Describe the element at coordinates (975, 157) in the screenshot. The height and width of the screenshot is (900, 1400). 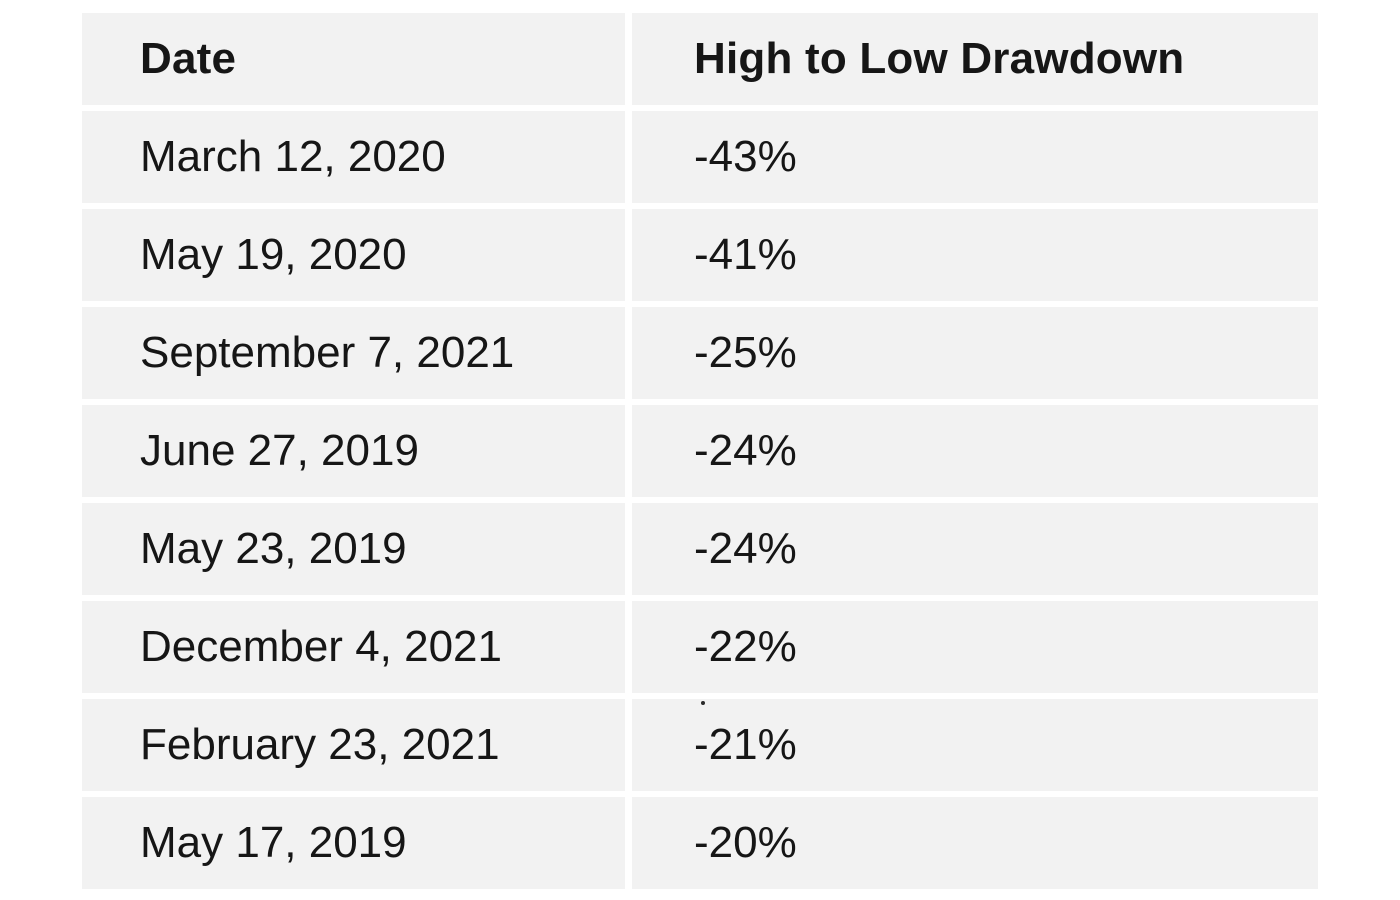
I see `drawdown-cell: -43%` at that location.